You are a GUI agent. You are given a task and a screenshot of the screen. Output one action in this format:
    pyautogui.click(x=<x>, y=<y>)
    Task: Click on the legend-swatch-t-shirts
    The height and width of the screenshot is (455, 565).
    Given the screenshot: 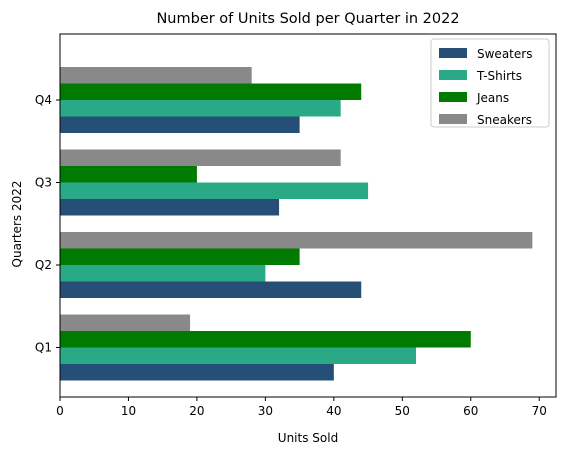 What is the action you would take?
    pyautogui.click(x=453, y=75)
    